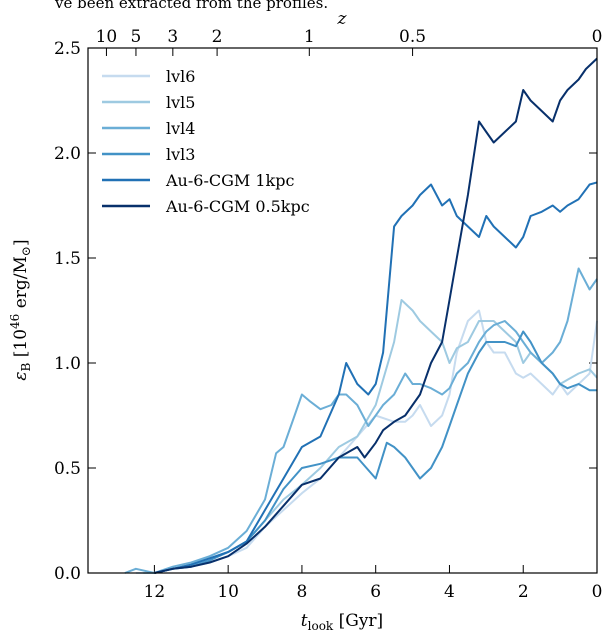 The image size is (606, 635). What do you see at coordinates (15, 321) in the screenshot?
I see `y-axis-label-unit-exp: 46` at bounding box center [15, 321].